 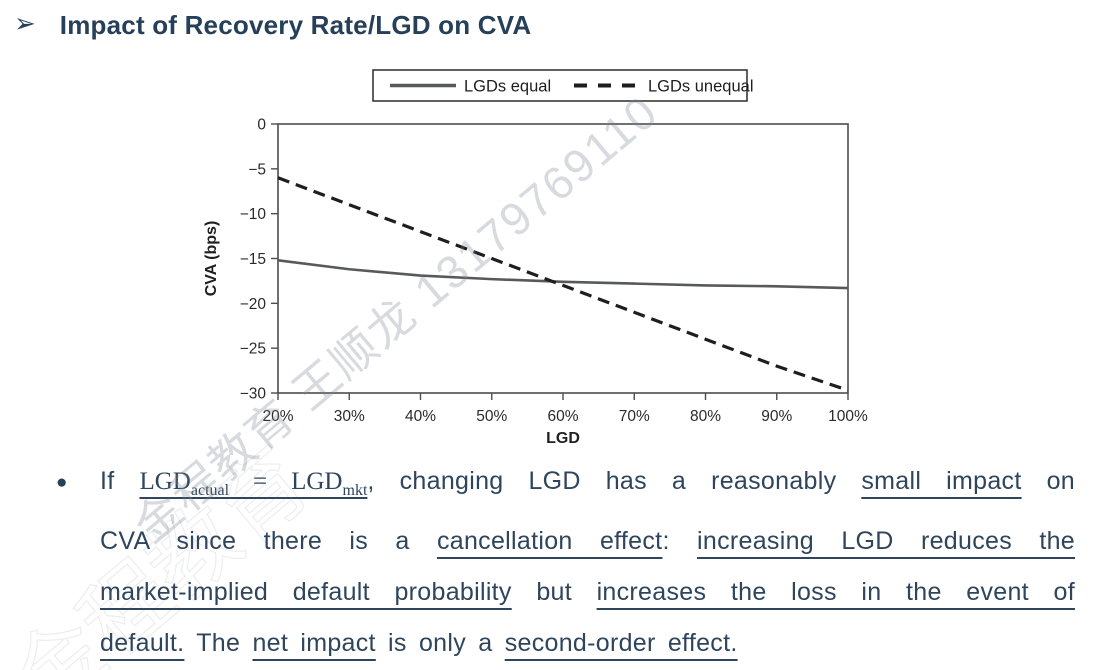 I want to click on underlined-phrase: increasing LGD reduces the, so click(x=886, y=541).